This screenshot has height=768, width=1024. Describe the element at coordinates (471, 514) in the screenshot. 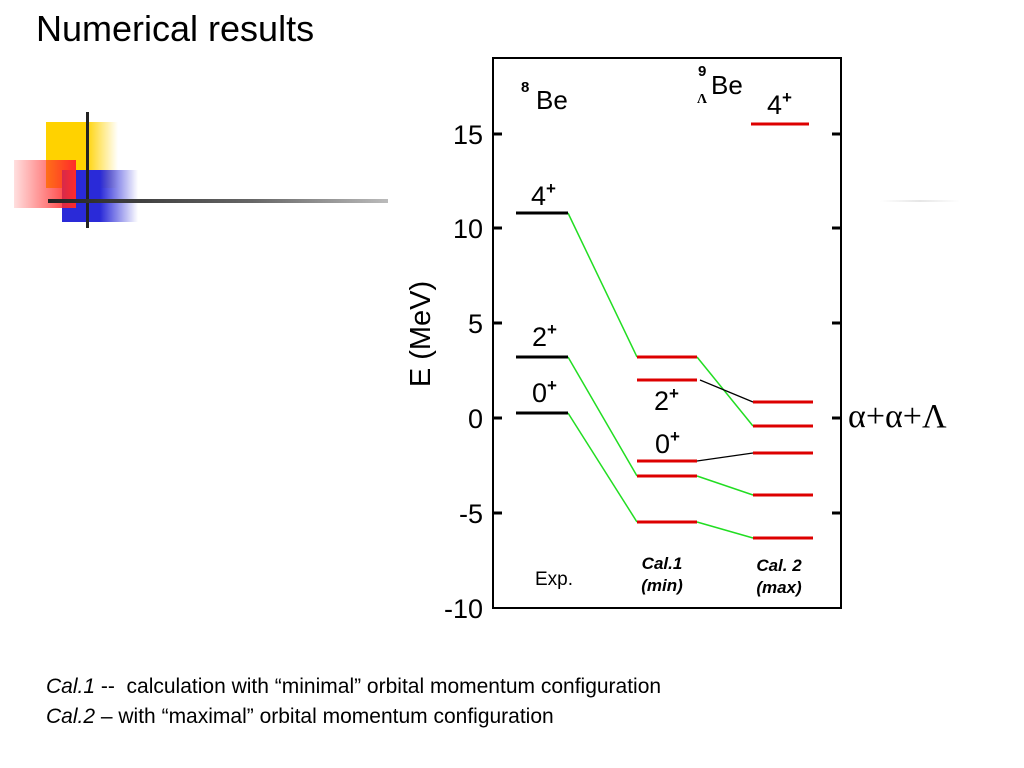

I see `y-tick-label: -5` at that location.